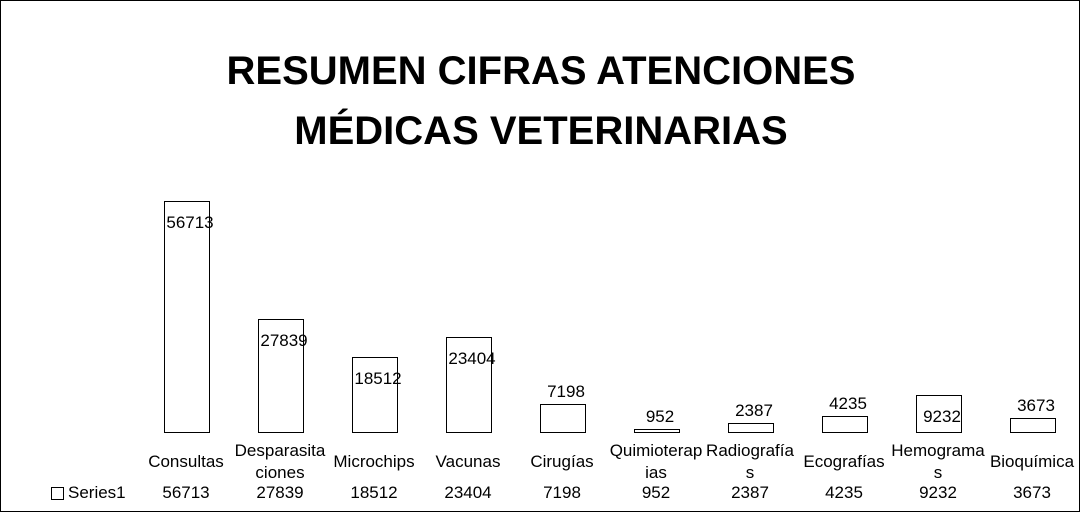 This screenshot has height=512, width=1080. What do you see at coordinates (562, 461) in the screenshot?
I see `x-tick-label: Cirugías` at bounding box center [562, 461].